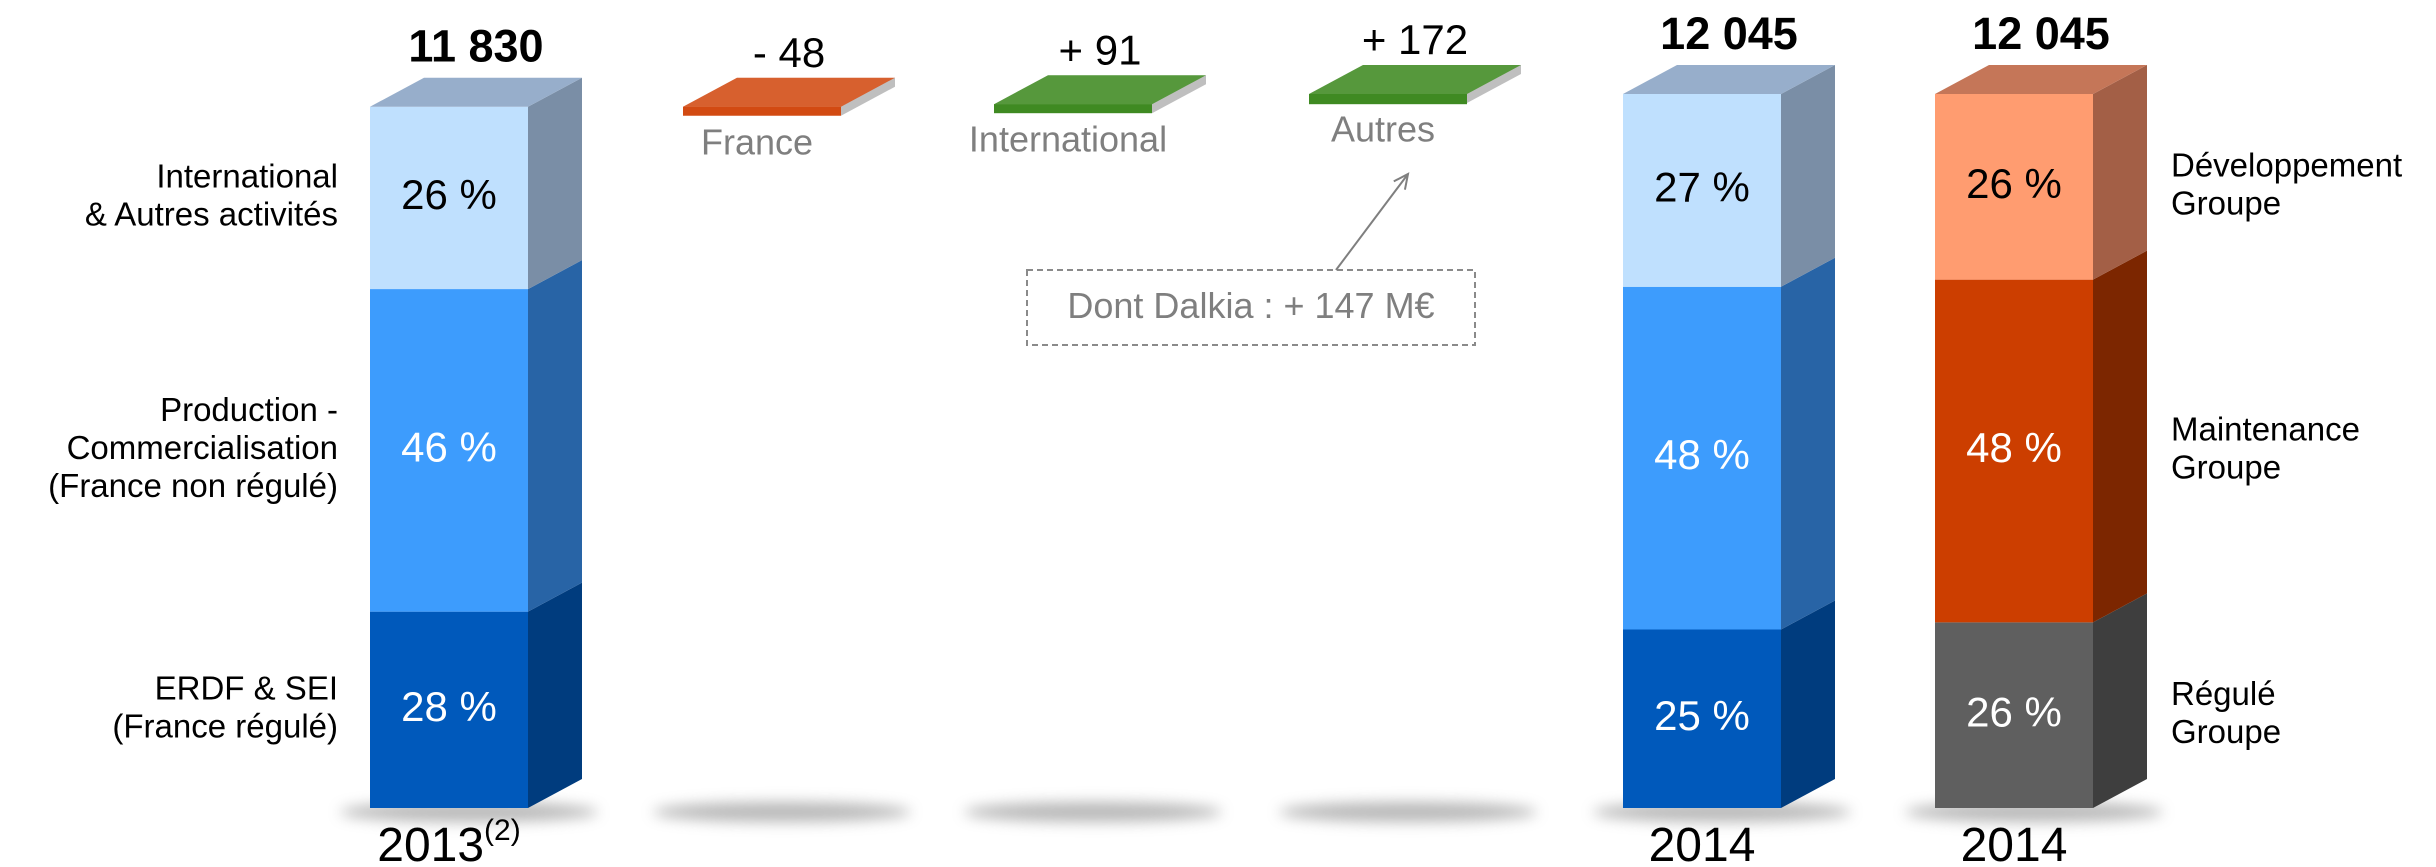 Image resolution: width=2436 pixels, height=867 pixels. Describe the element at coordinates (2223, 693) in the screenshot. I see `segment-name: Régulé` at that location.